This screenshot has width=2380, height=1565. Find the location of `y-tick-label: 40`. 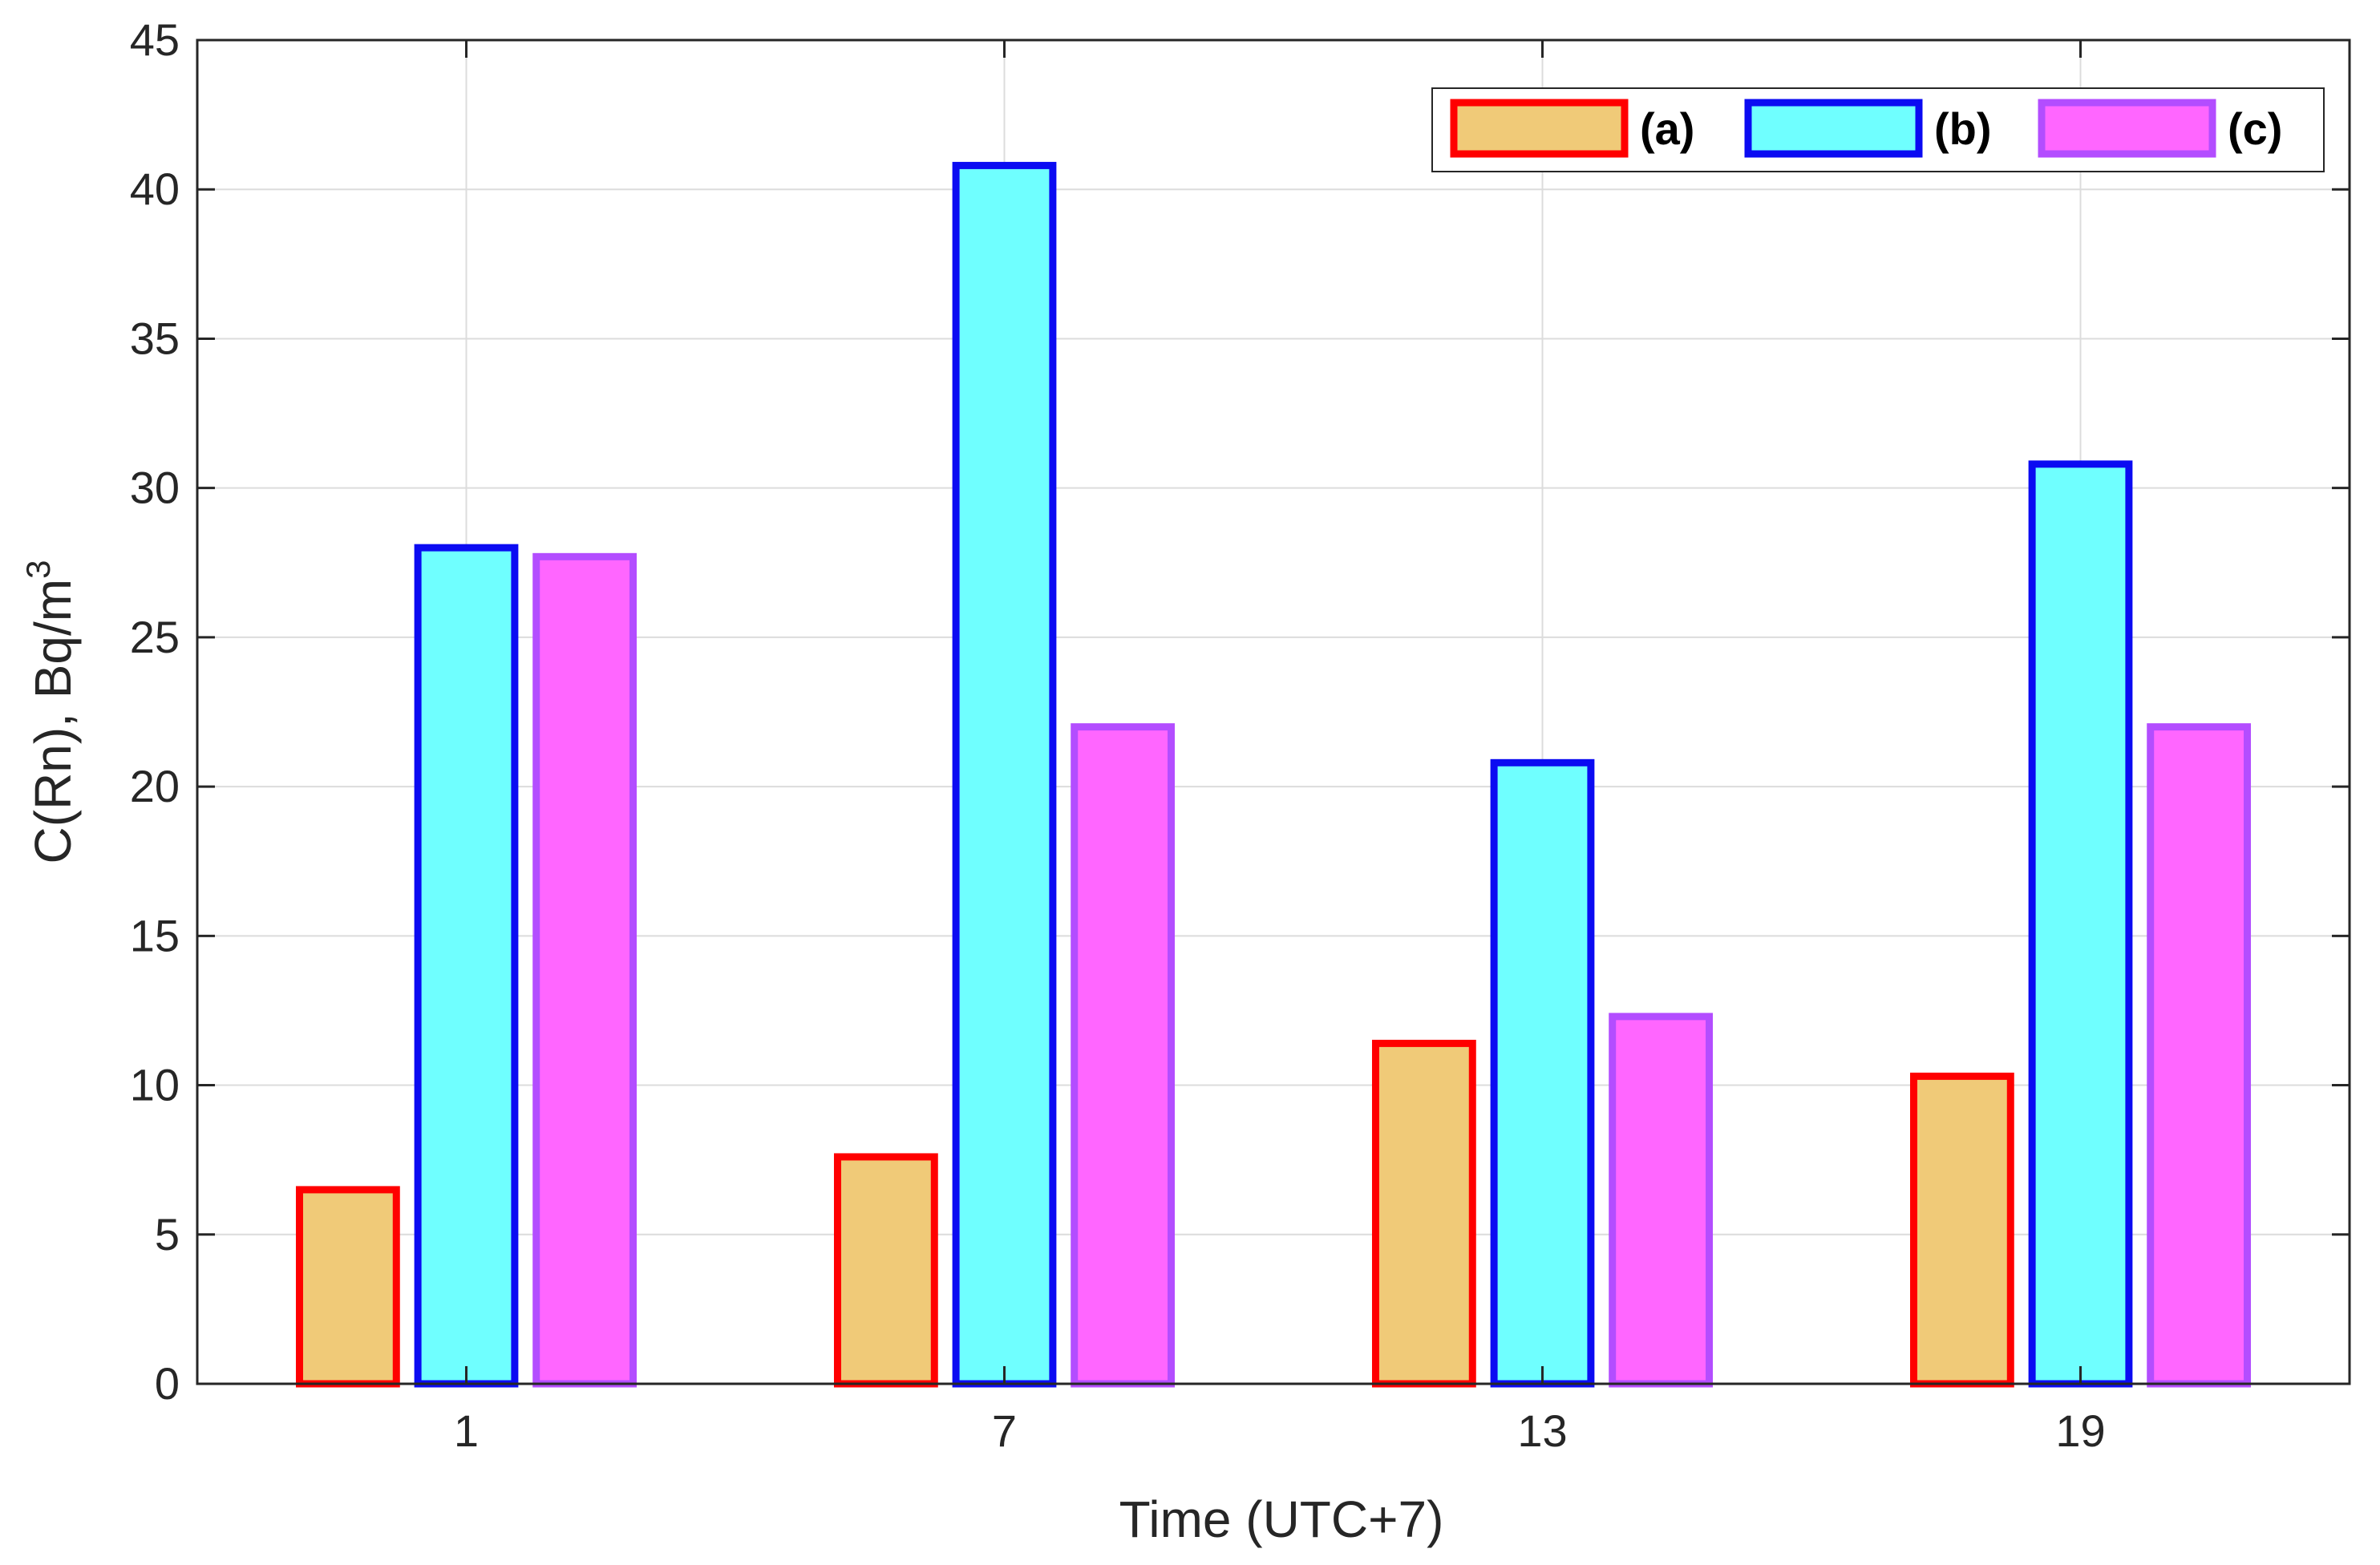

y-tick-label: 40 is located at coordinates (155, 189).